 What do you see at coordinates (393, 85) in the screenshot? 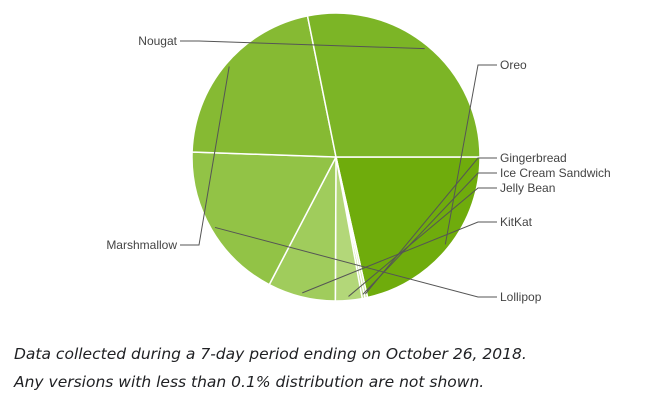
I see `pie-slice-nougat` at bounding box center [393, 85].